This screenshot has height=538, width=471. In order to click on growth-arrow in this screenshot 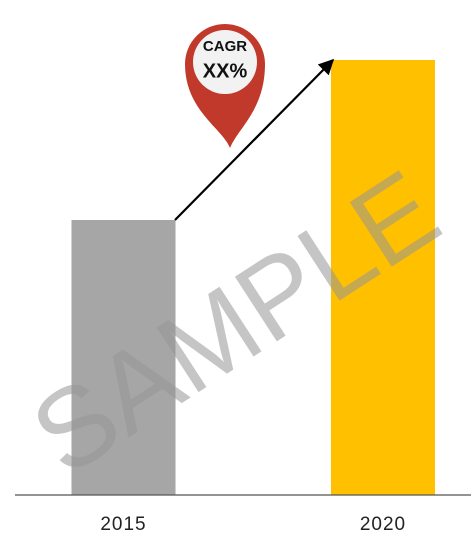, I will do `click(254, 139)`.